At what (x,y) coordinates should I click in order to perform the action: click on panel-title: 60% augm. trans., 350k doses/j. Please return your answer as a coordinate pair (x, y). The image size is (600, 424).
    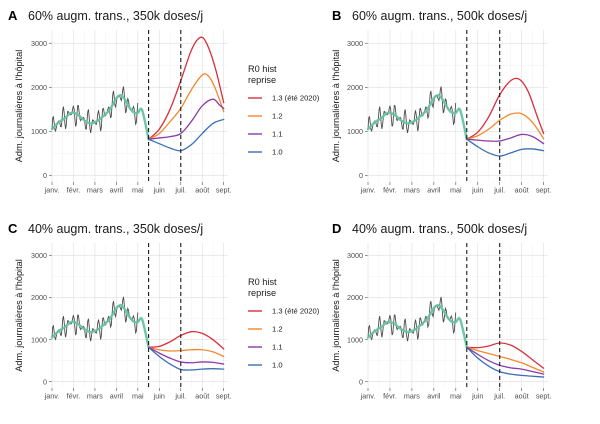
    Looking at the image, I should click on (115, 16).